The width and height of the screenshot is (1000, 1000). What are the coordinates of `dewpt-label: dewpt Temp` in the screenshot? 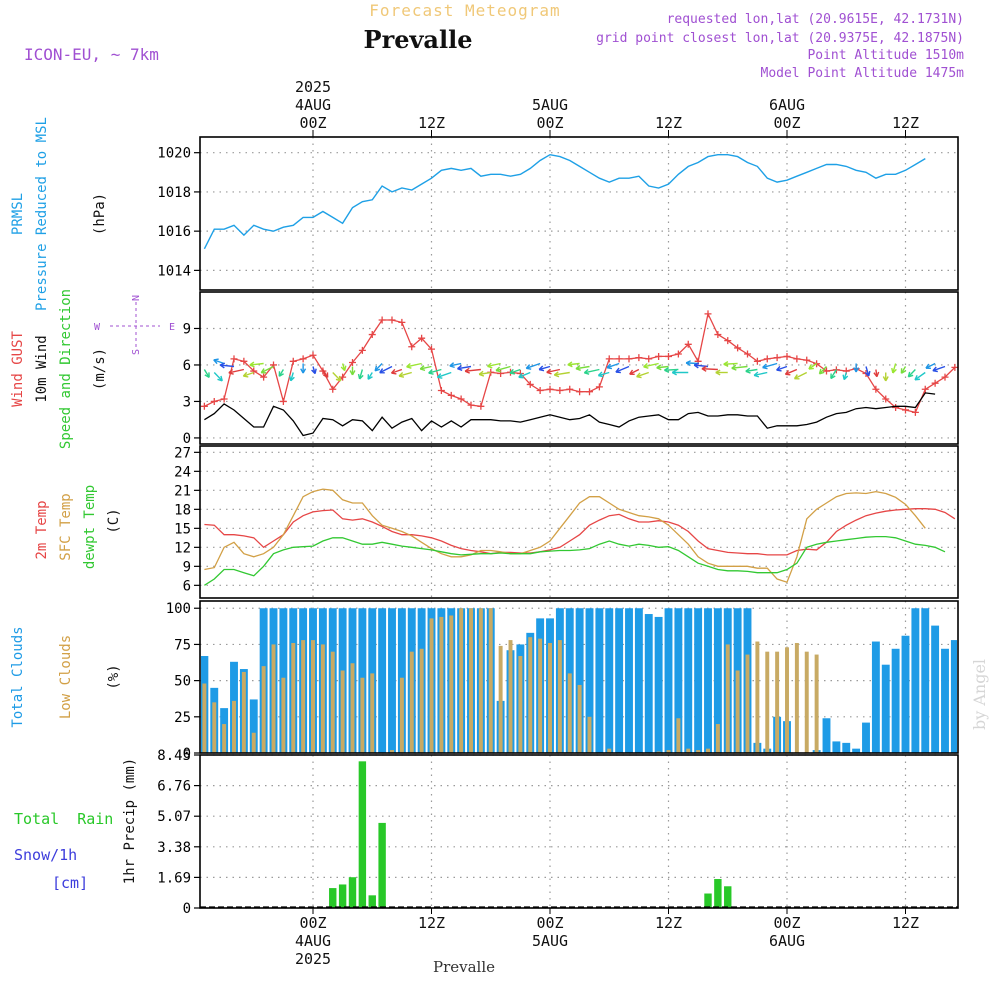 It's located at (90, 527).